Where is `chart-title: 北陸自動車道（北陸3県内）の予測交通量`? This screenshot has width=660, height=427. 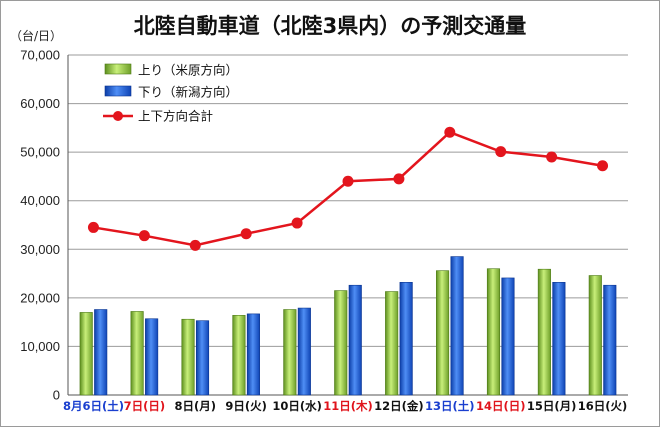 chart-title: 北陸自動車道（北陸3県内）の予測交通量 is located at coordinates (330, 26).